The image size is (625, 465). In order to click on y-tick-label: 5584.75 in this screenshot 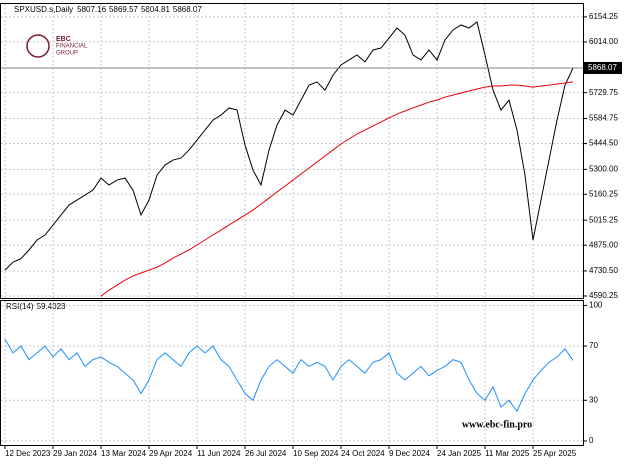, I will do `click(603, 118)`.